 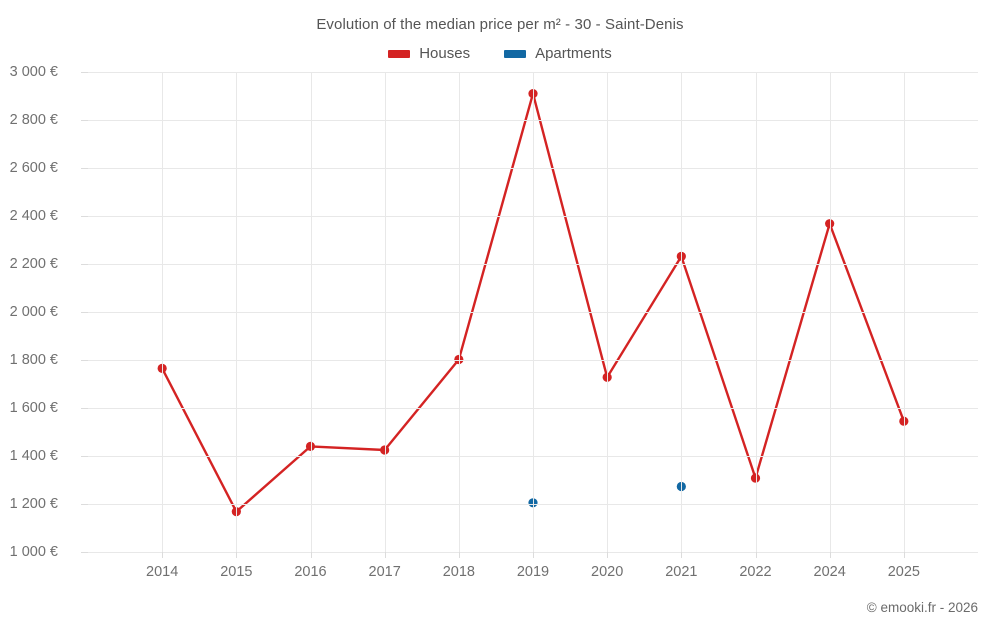 I want to click on y-axis-label: 2 200 €, so click(x=33, y=264).